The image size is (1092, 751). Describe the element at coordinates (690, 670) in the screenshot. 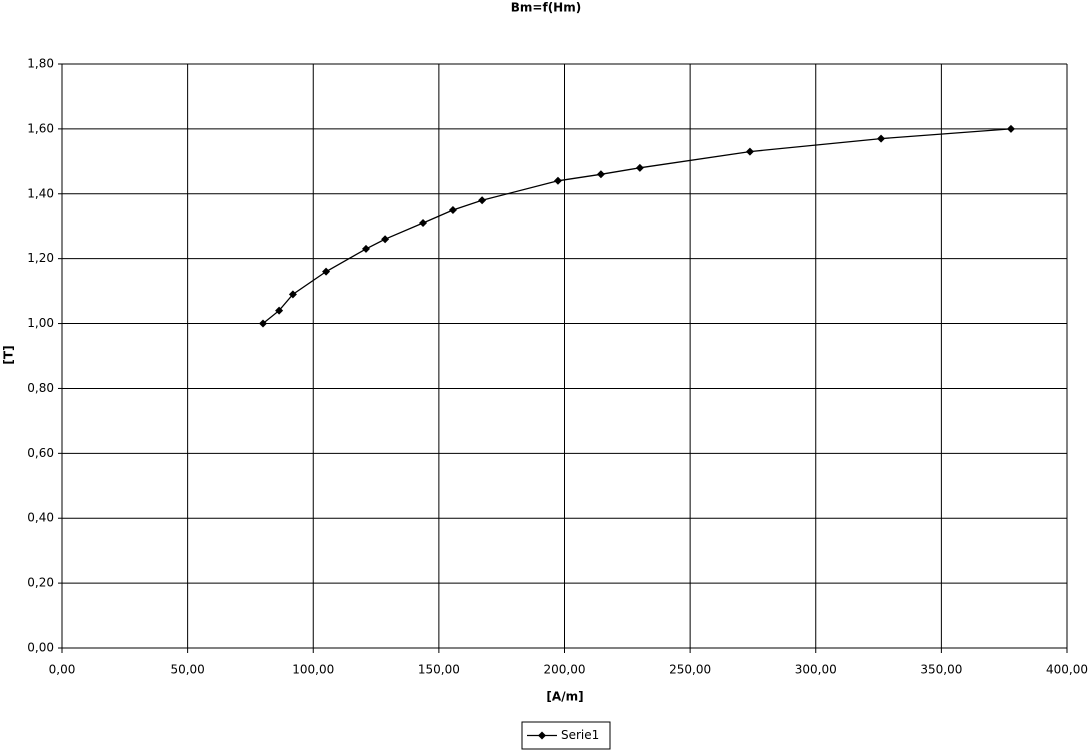

I see `x-tick-label: 250,00` at that location.